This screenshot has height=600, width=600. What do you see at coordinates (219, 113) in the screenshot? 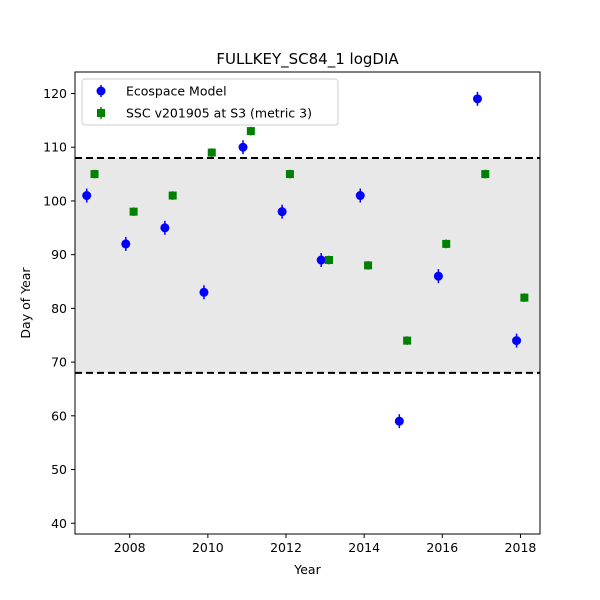
I see `legend-label: SSC v201905 at S3 (metric 3)` at bounding box center [219, 113].